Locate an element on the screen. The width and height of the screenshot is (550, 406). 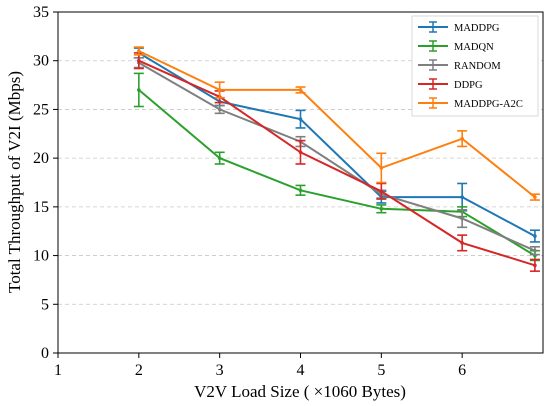
x-axis-ticks: 1 2 3 4 5 6 is located at coordinates (260, 366).